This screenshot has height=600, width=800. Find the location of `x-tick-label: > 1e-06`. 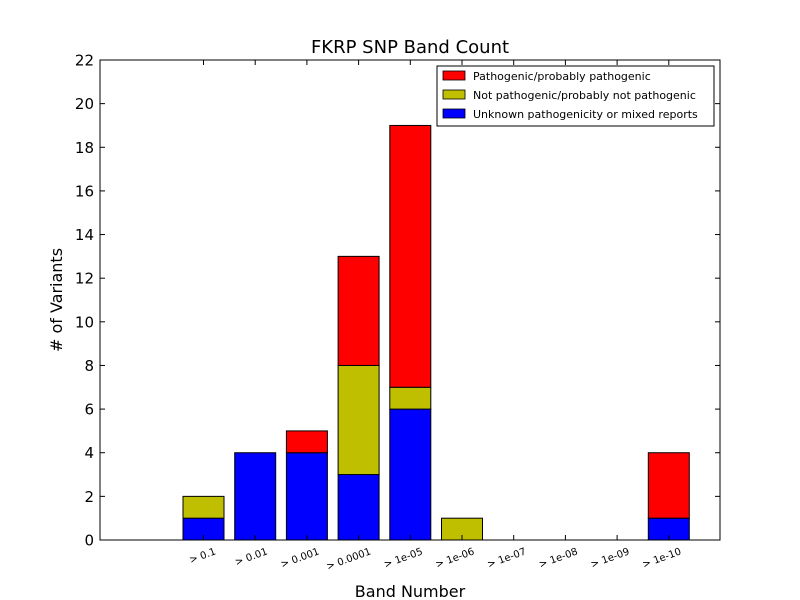

x-tick-label: > 1e-06 is located at coordinates (455, 558).